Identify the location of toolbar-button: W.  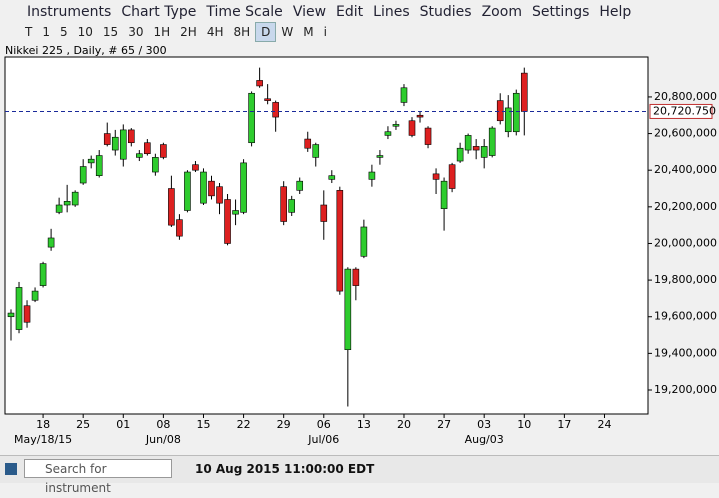
(287, 32).